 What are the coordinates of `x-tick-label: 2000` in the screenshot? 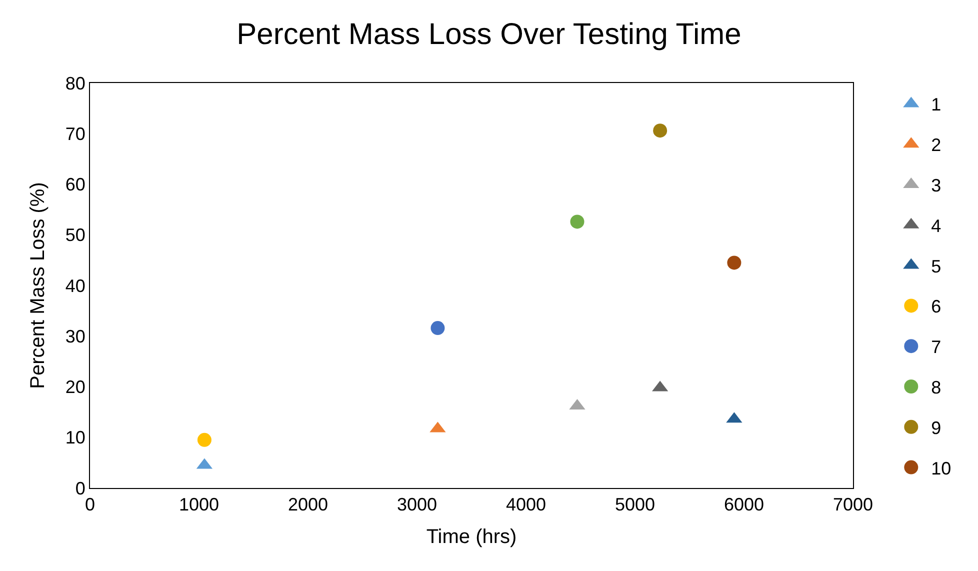 It's located at (308, 504).